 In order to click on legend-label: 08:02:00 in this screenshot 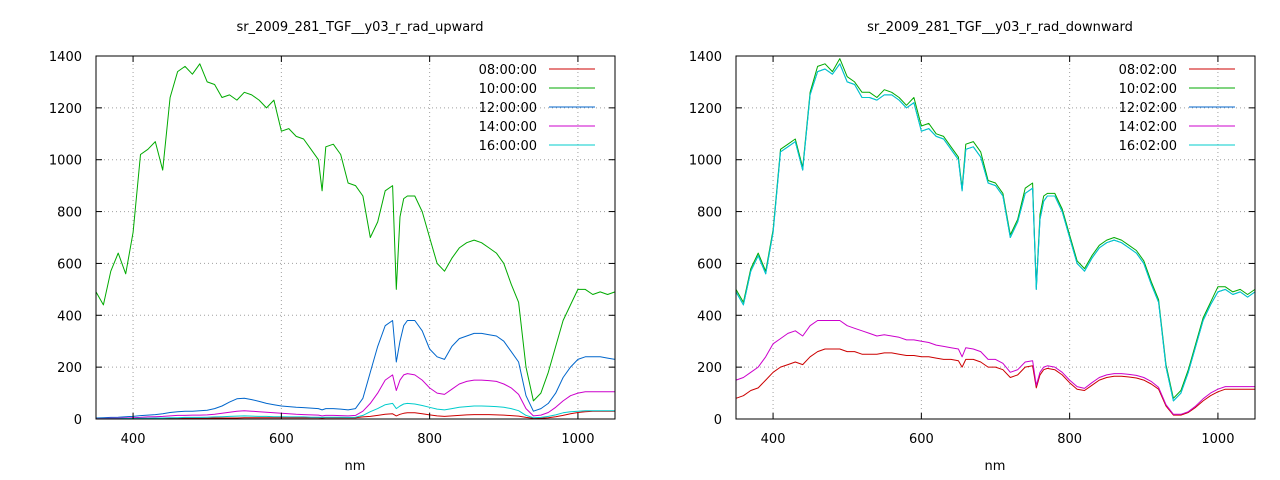, I will do `click(1148, 70)`.